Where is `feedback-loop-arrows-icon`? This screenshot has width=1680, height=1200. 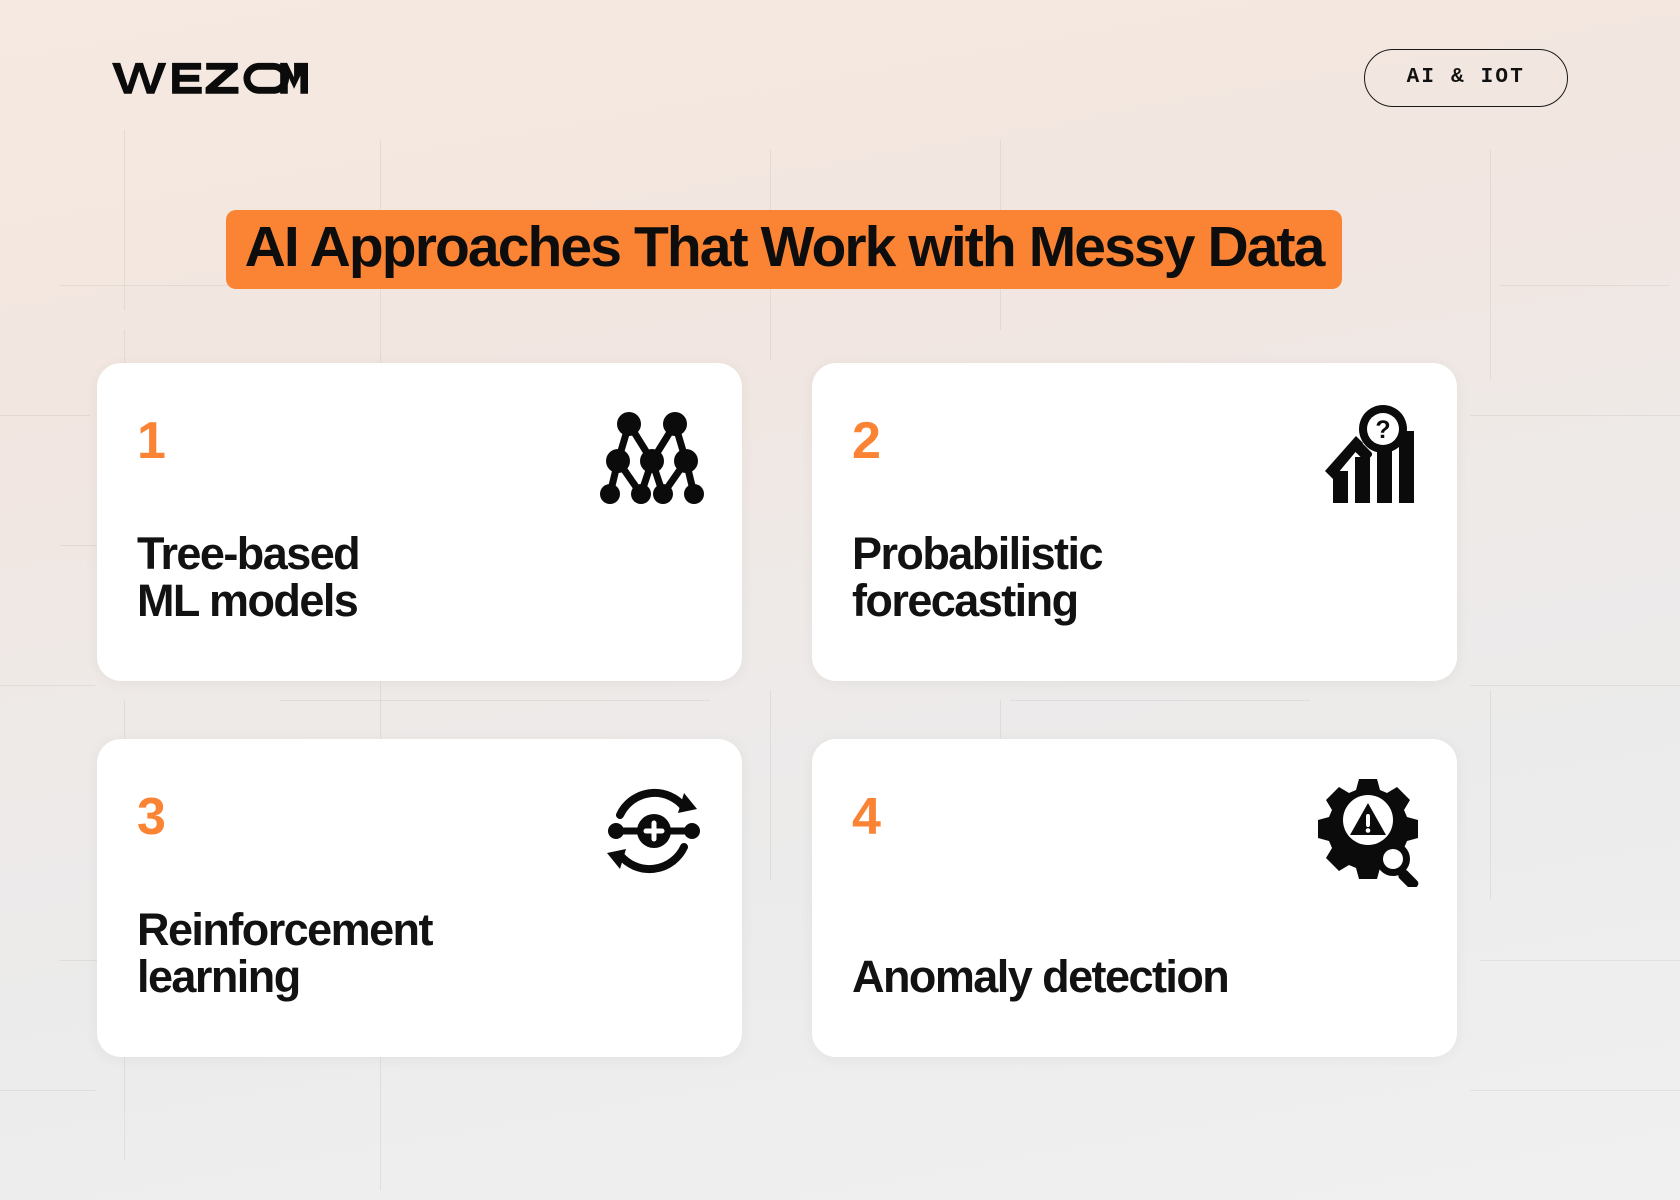
feedback-loop-arrows-icon is located at coordinates (652, 831).